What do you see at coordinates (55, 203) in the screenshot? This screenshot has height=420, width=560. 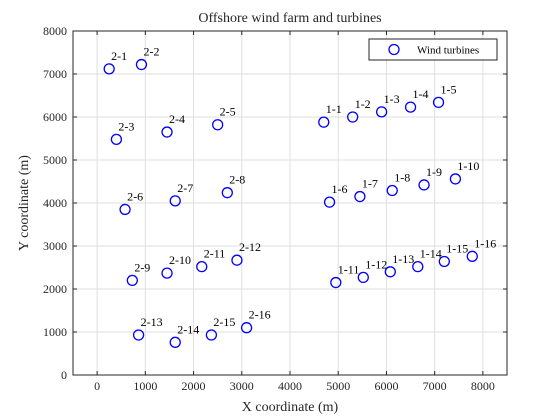 I see `y-tick-label: 4000` at bounding box center [55, 203].